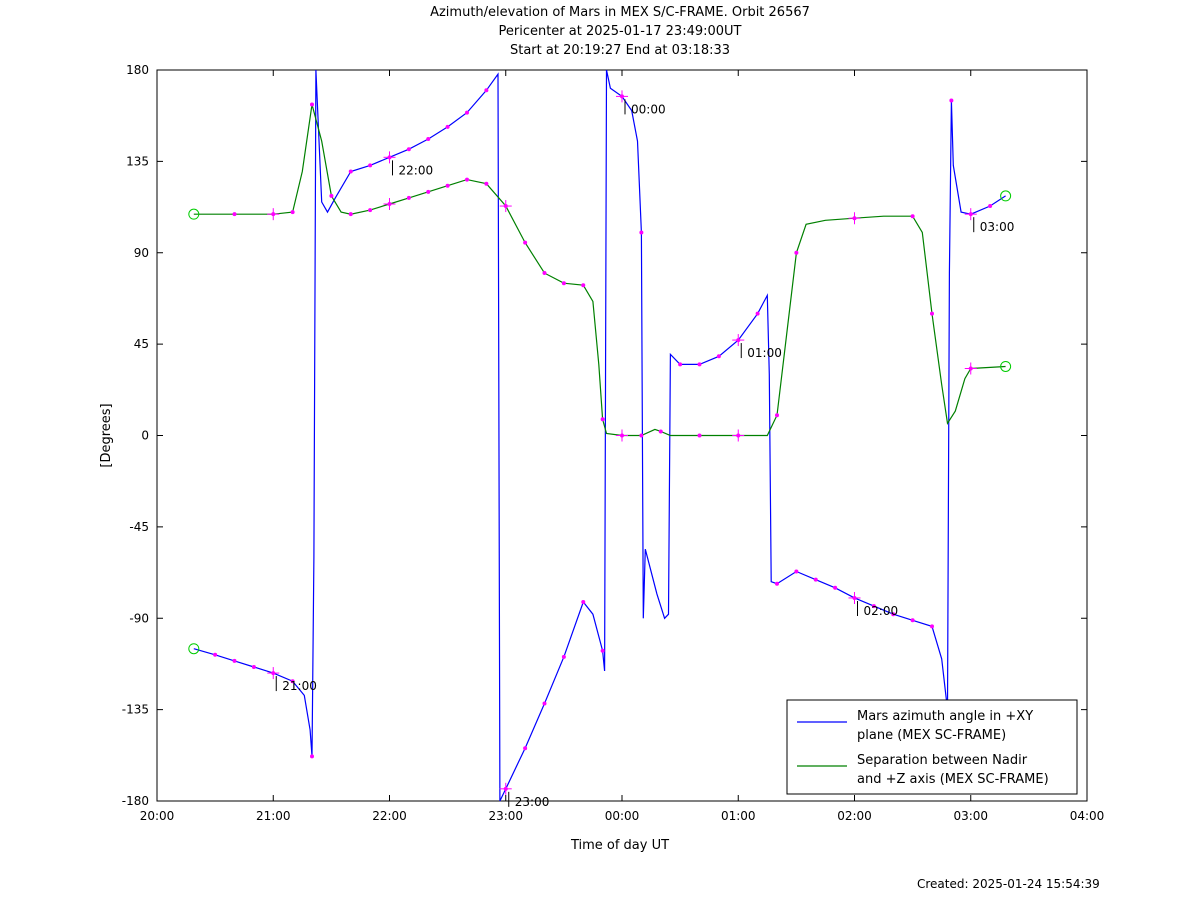 The height and width of the screenshot is (901, 1200). Describe the element at coordinates (854, 816) in the screenshot. I see `x-tick-label: 02:00` at that location.